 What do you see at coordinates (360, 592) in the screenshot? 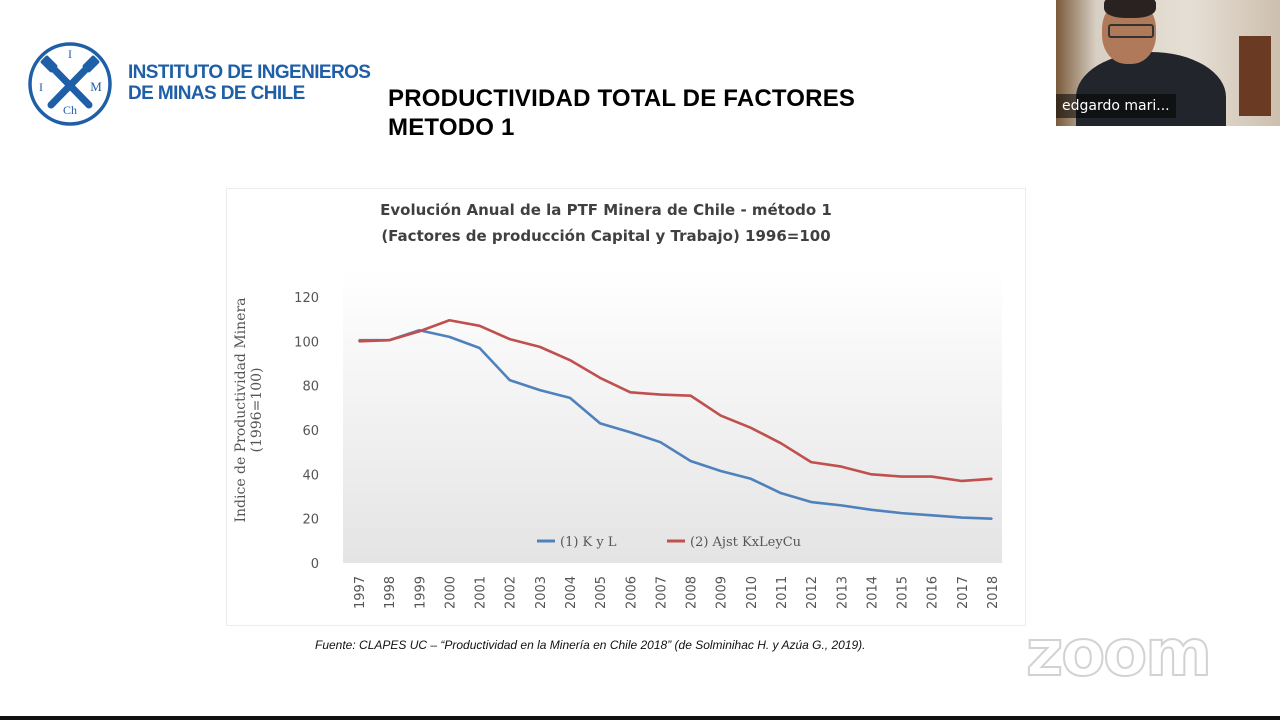
I see `x-tick-label: 1997` at bounding box center [360, 592].